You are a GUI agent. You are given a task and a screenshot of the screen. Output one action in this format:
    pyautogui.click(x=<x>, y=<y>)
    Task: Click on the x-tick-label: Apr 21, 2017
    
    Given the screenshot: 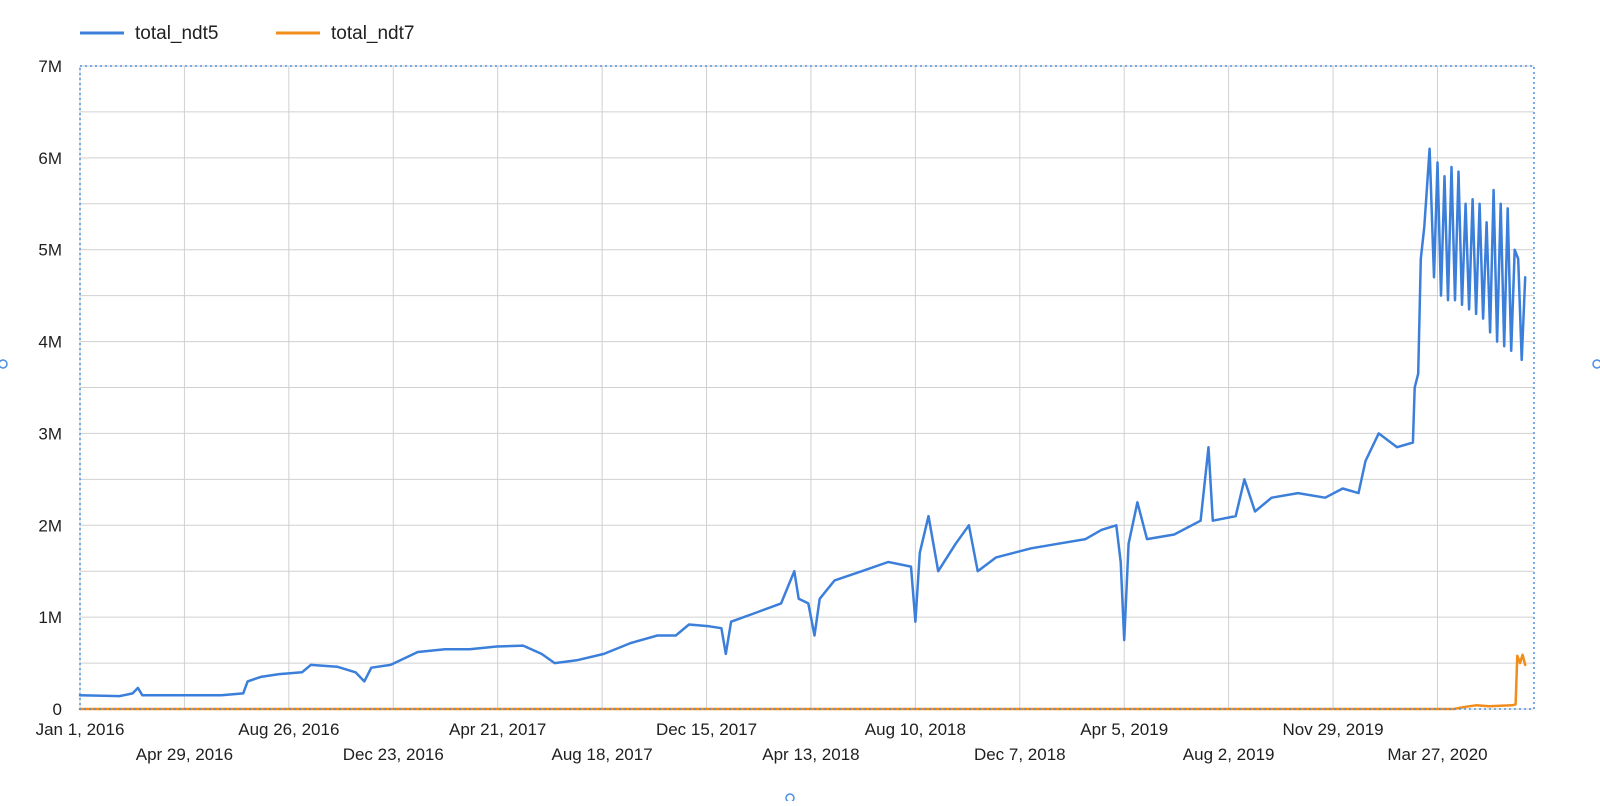 What is the action you would take?
    pyautogui.click(x=497, y=729)
    